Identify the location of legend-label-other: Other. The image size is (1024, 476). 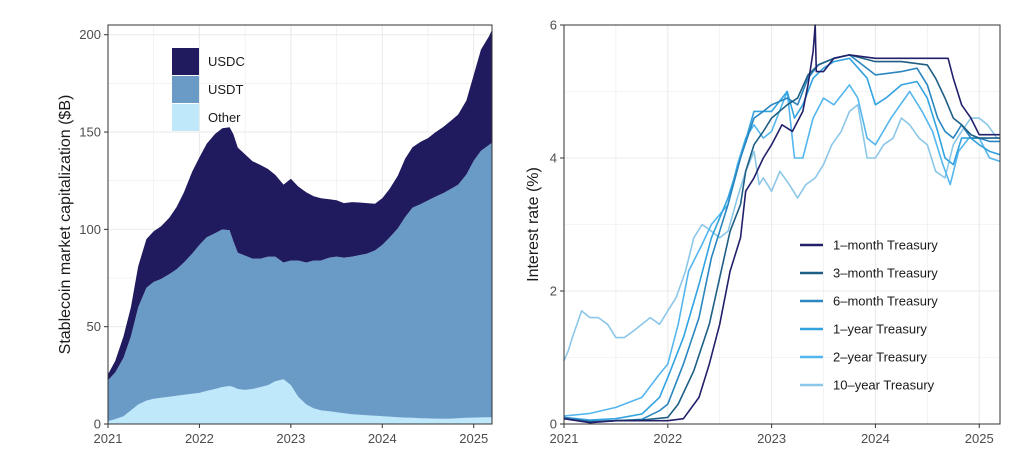
(224, 117).